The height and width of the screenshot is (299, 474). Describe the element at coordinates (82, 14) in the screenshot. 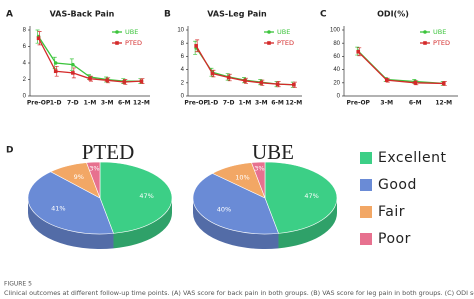

I see `chart-title: VAS-Back Pain` at that location.